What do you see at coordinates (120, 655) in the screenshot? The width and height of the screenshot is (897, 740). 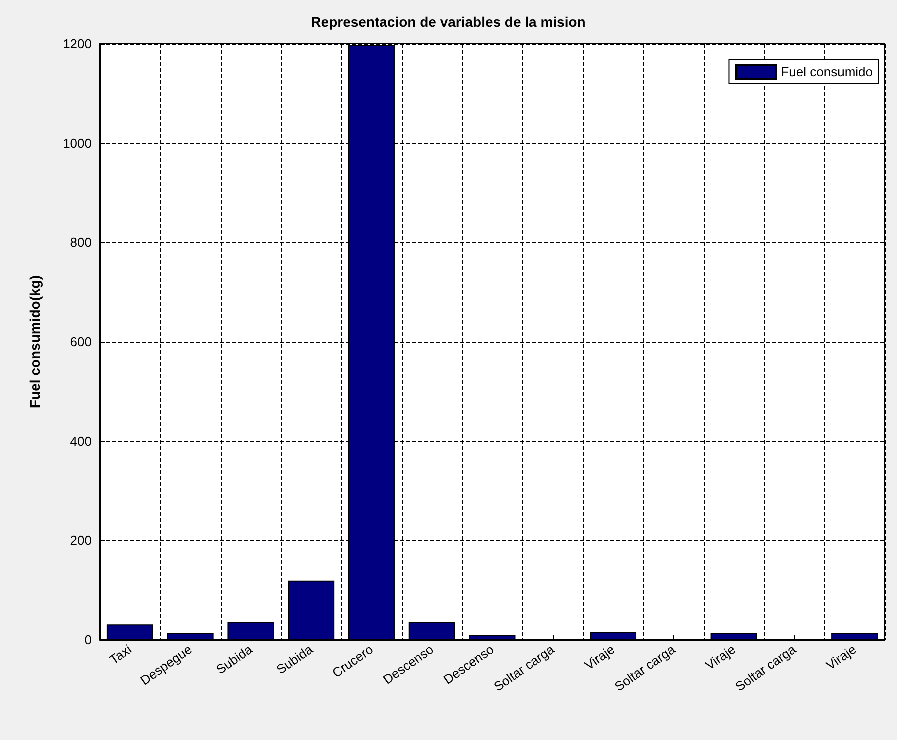 I see `x-tick-label: Taxi` at bounding box center [120, 655].